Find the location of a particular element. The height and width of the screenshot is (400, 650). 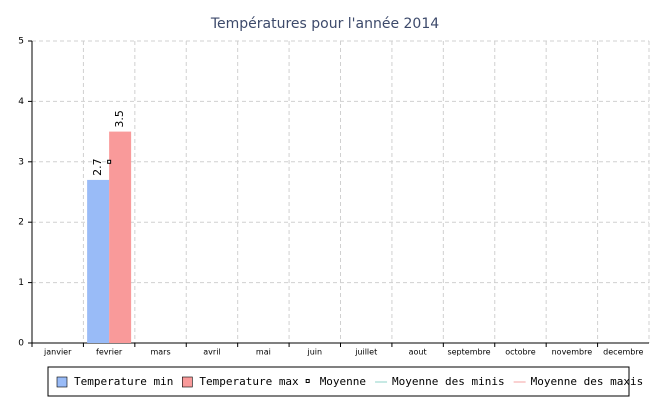

chart-title: Températures pour l'année 2014 is located at coordinates (324, 24).